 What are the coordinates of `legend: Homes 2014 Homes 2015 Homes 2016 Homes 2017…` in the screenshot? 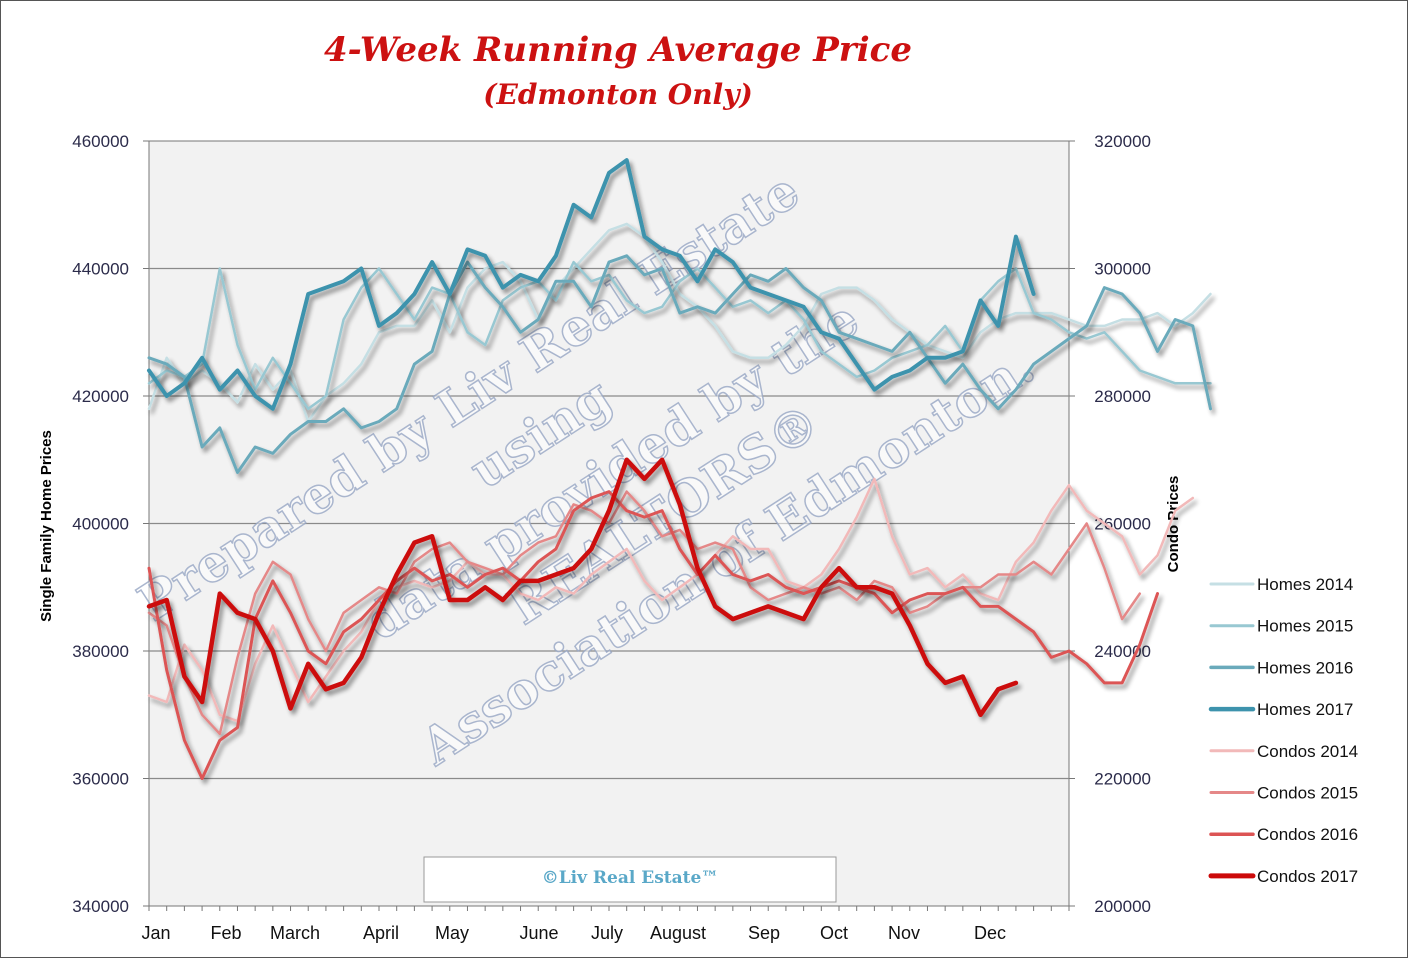 It's located at (1283, 730).